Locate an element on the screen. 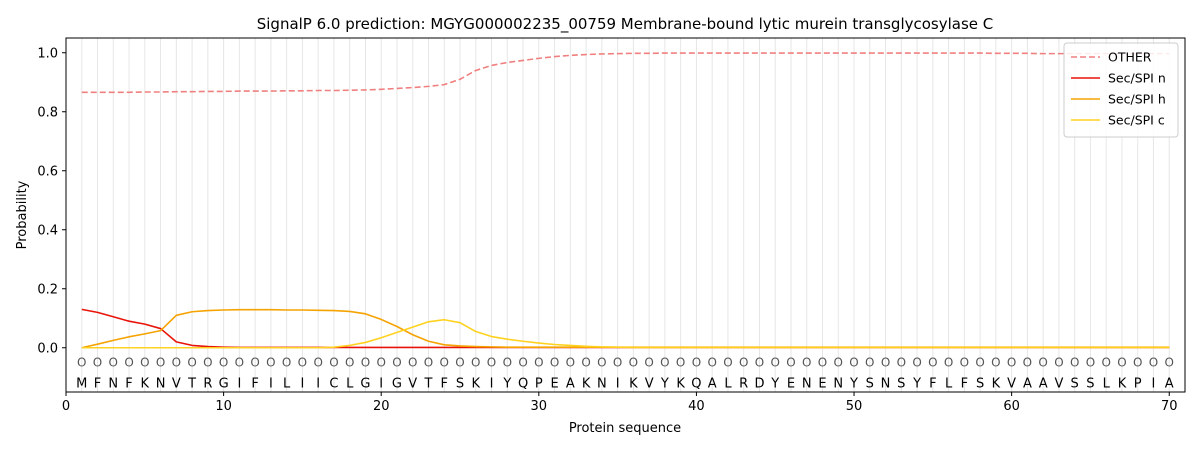 The image size is (1200, 454). series-line-sec-spi-h is located at coordinates (625, 328).